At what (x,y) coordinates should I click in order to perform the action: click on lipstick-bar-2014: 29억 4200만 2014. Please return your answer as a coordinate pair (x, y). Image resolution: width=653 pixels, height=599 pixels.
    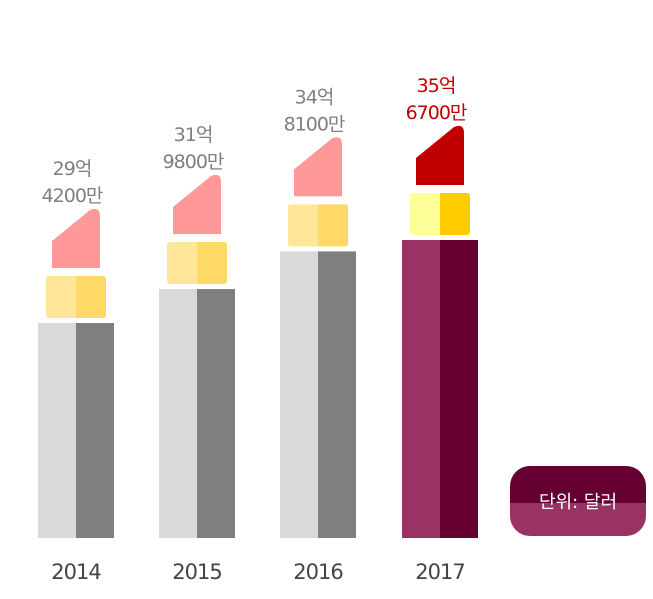
    Looking at the image, I should click on (76, 371).